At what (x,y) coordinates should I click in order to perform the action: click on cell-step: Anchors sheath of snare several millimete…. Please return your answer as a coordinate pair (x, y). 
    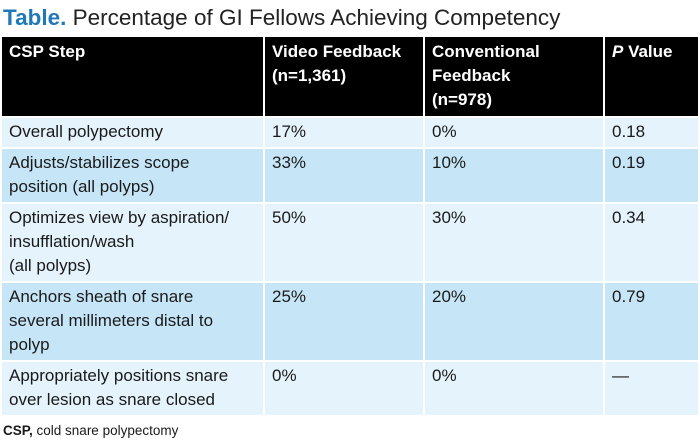
    Looking at the image, I should click on (133, 321).